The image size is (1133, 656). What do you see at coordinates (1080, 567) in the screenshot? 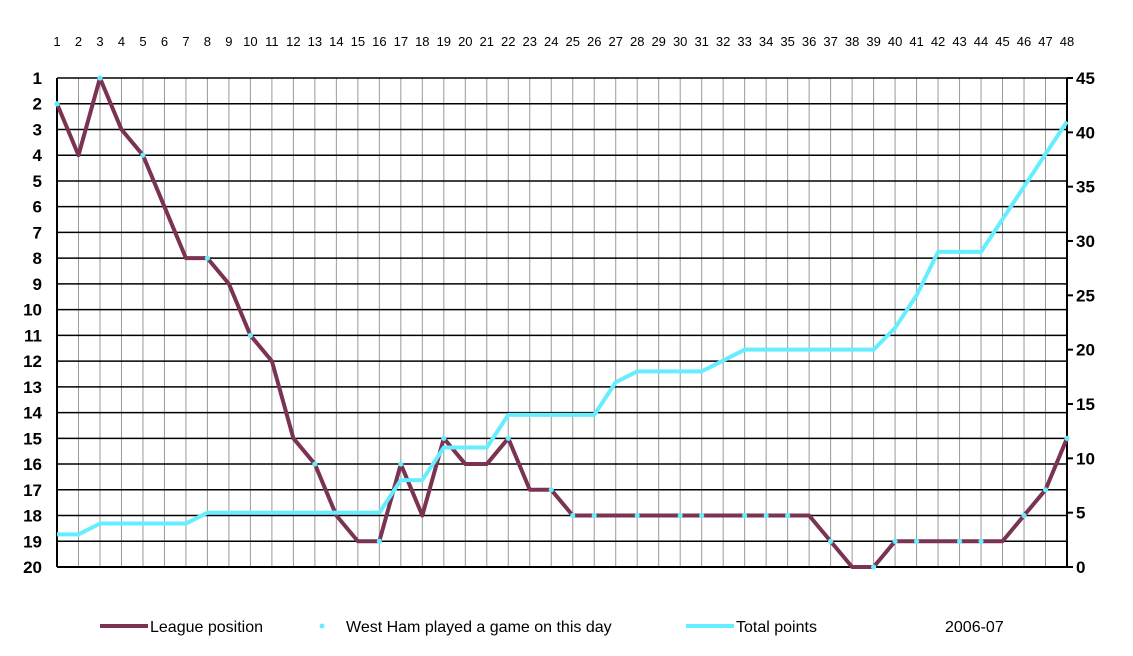
I see `y-right-tick-label: 0` at bounding box center [1080, 567].